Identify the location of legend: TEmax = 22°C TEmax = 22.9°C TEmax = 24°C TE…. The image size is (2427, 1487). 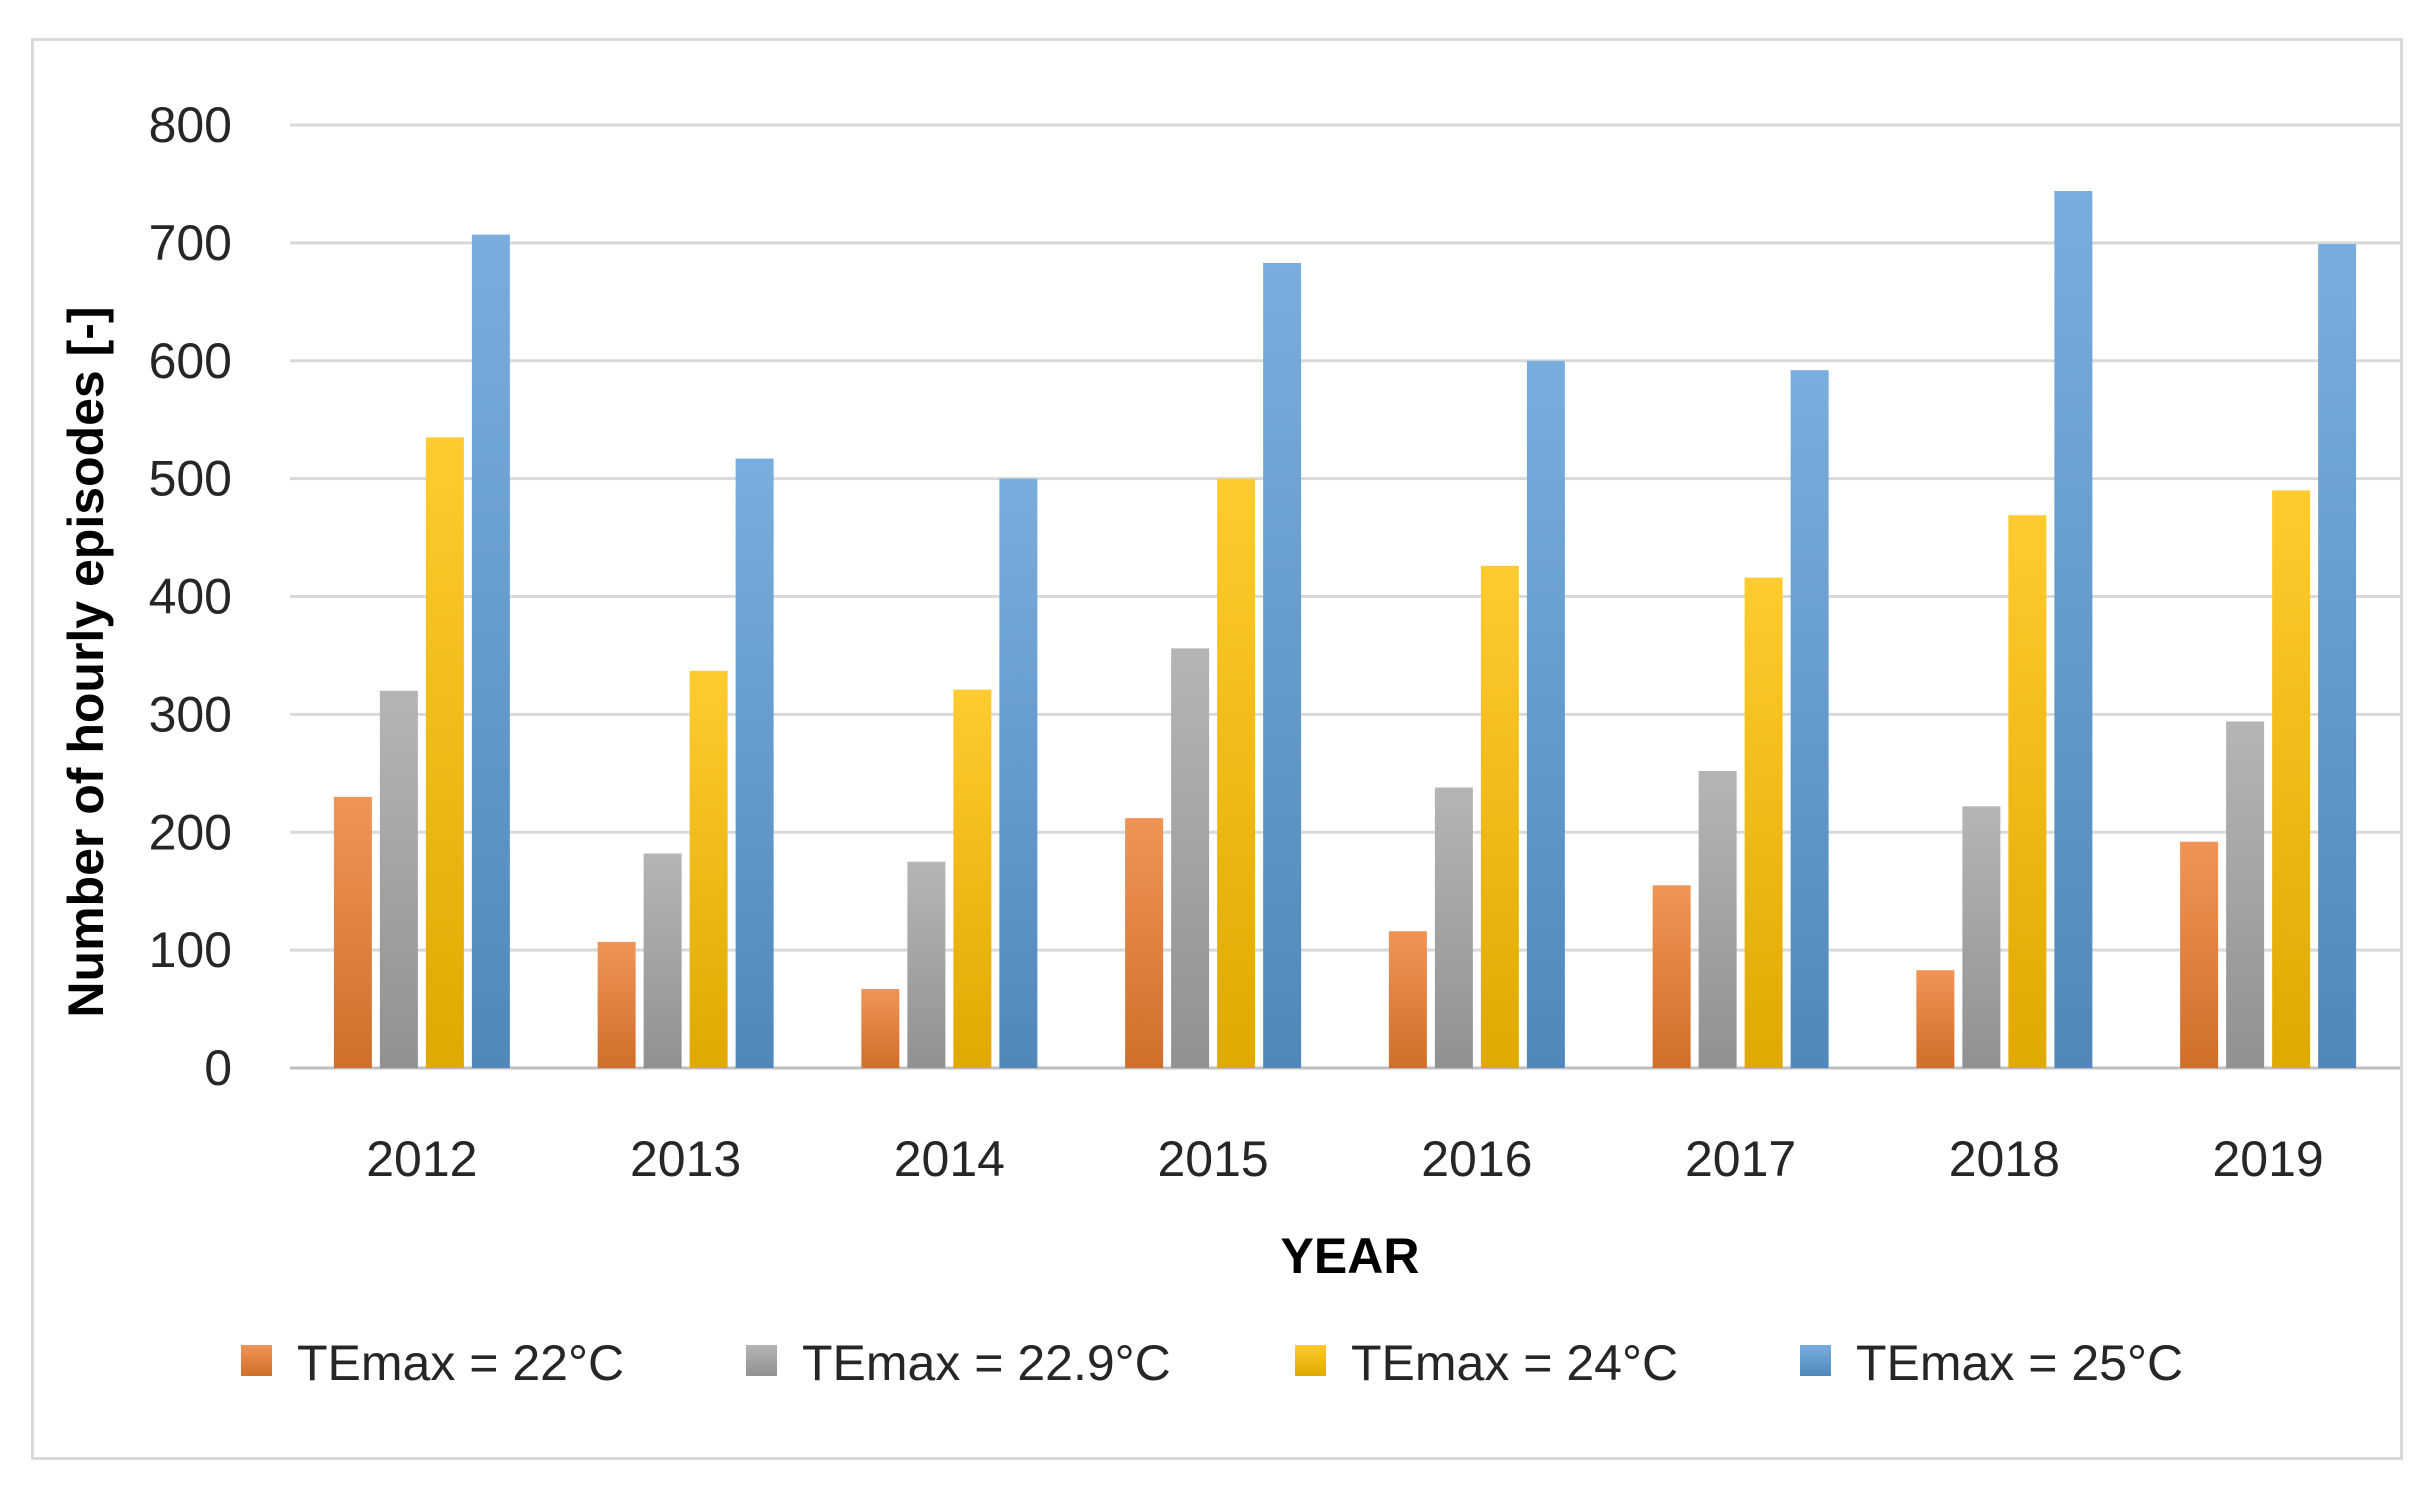
(1212, 1363).